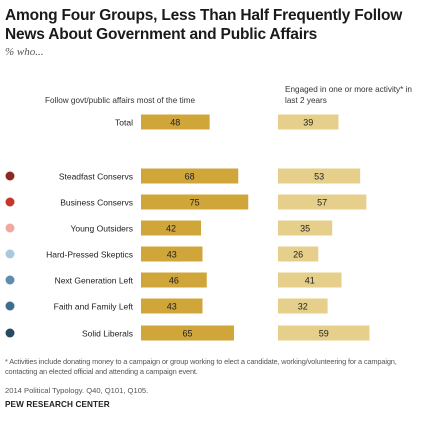  I want to click on engaged-bar-young-outsiders, so click(305, 228).